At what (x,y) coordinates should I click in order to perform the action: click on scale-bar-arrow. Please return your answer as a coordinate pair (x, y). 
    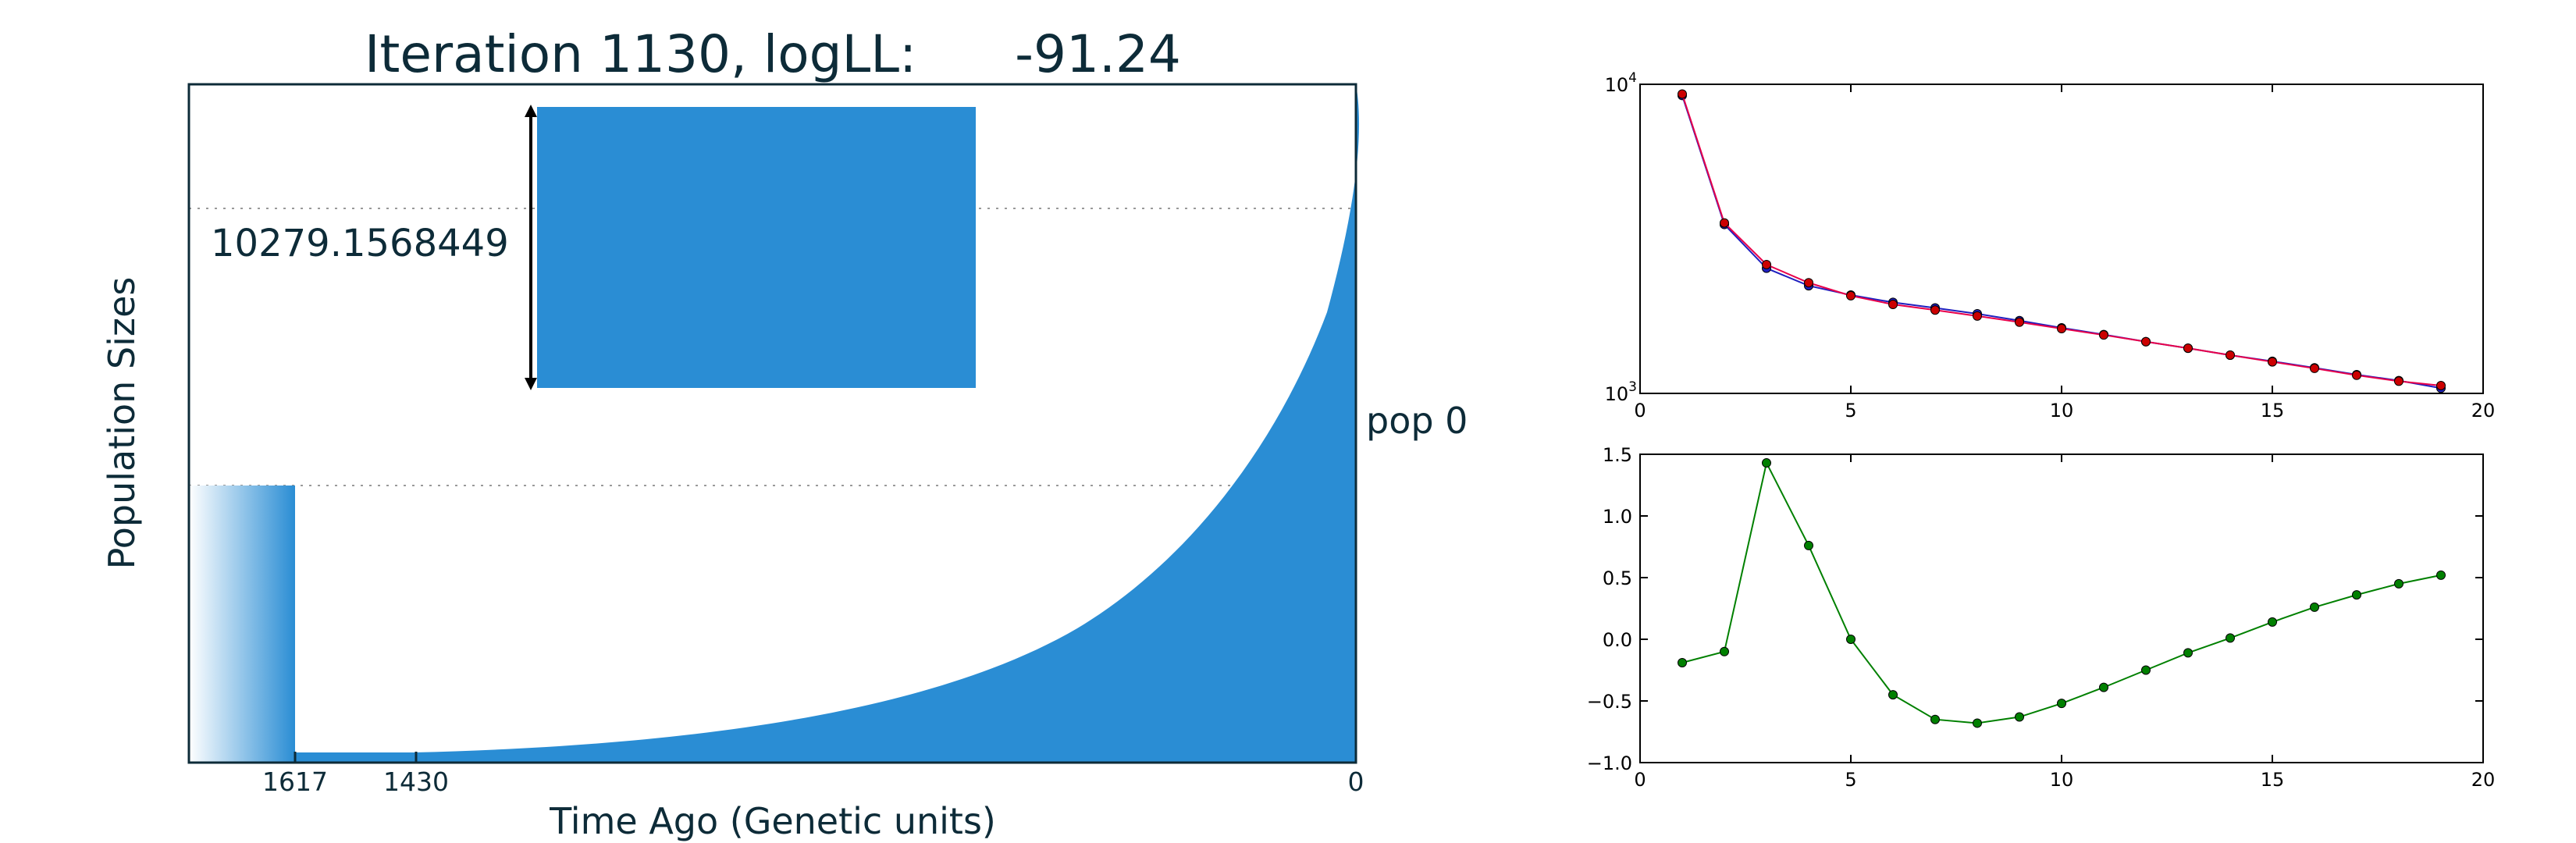
    Looking at the image, I should click on (531, 248).